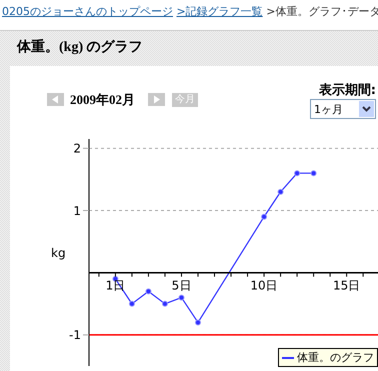  I want to click on x-tick-label: 15日, so click(346, 285).